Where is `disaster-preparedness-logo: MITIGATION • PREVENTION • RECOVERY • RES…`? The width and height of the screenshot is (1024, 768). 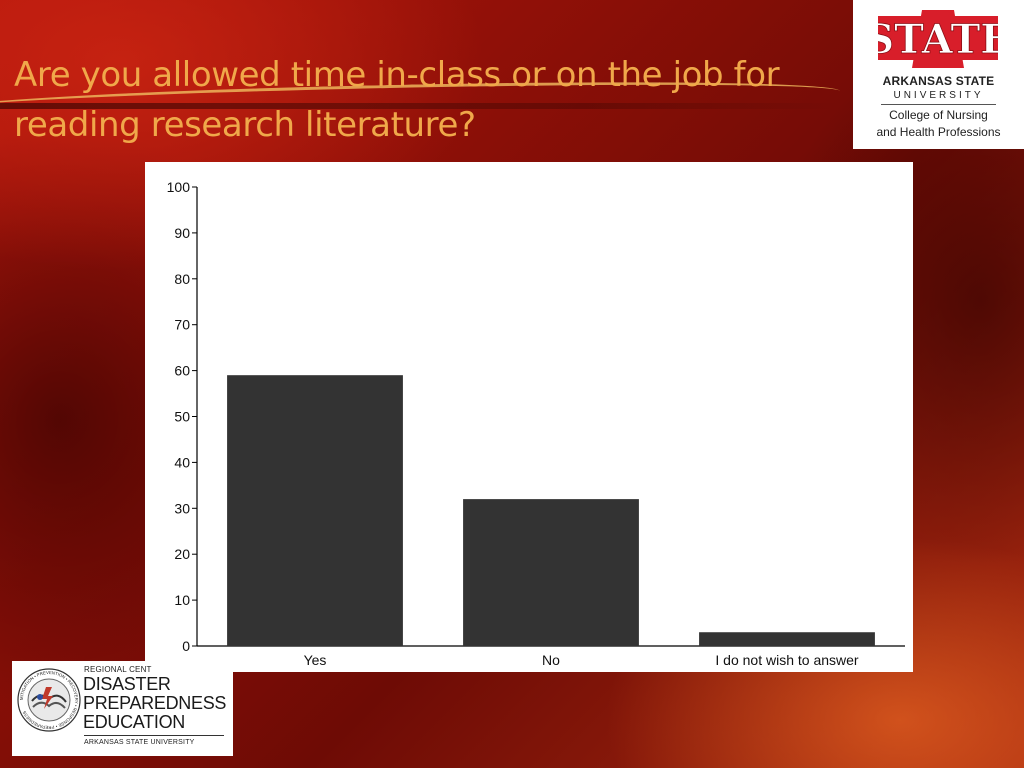 disaster-preparedness-logo: MITIGATION • PREVENTION • RECOVERY • RES… is located at coordinates (122, 708).